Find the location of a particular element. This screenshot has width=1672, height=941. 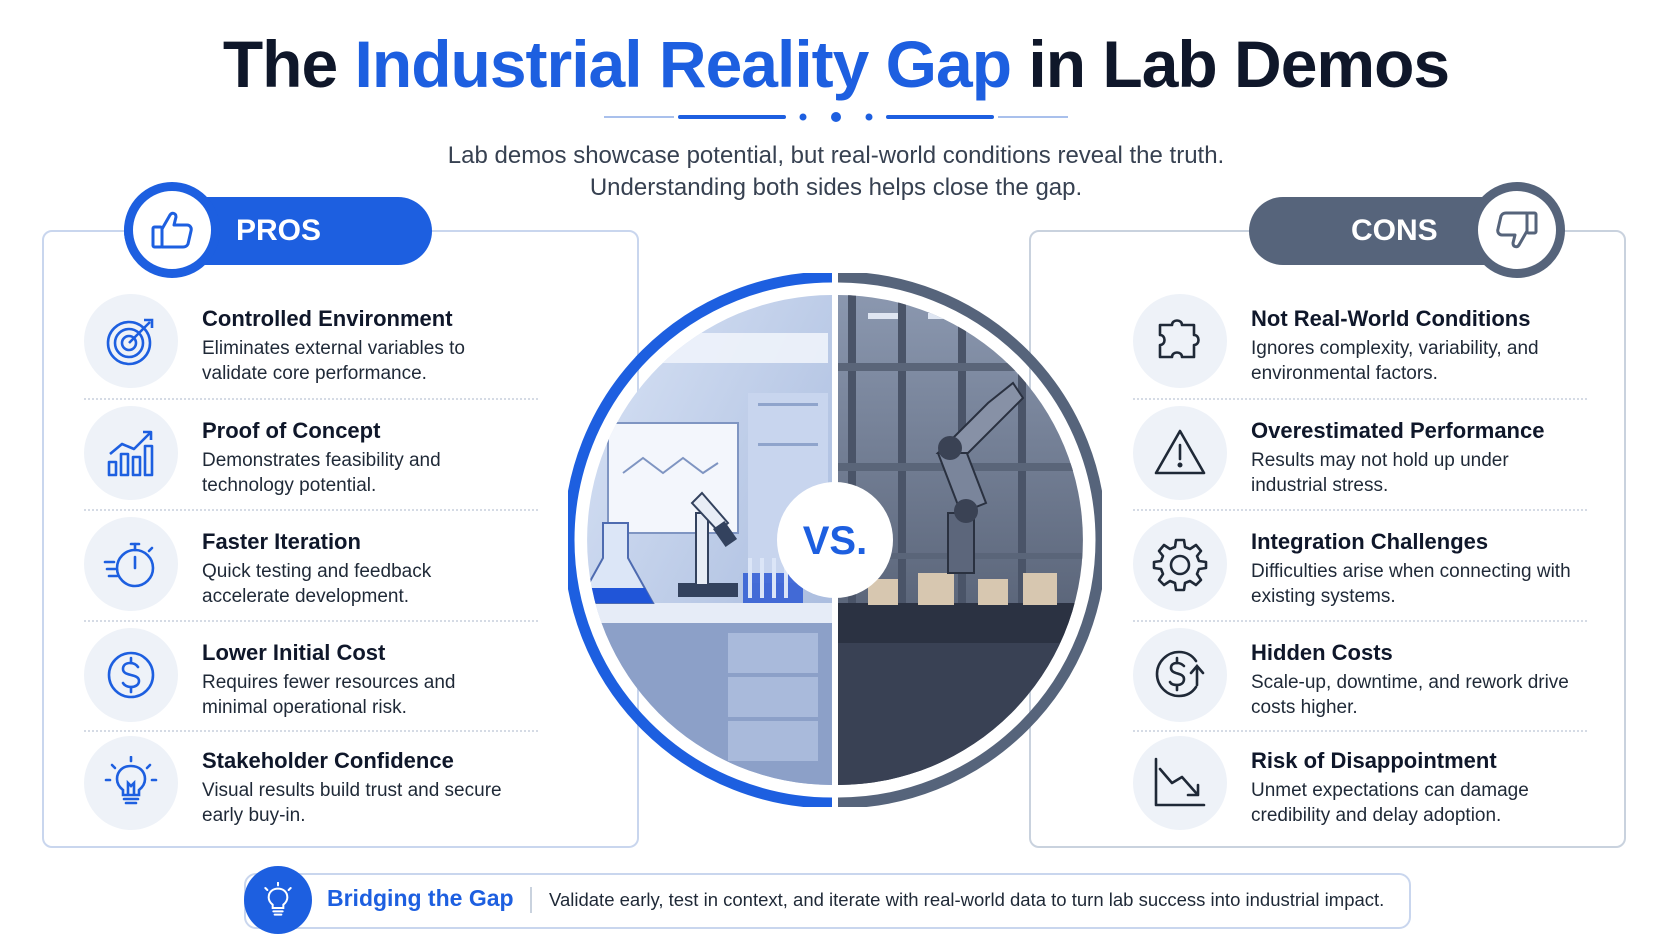

thumbs-down-icon is located at coordinates (1517, 230).